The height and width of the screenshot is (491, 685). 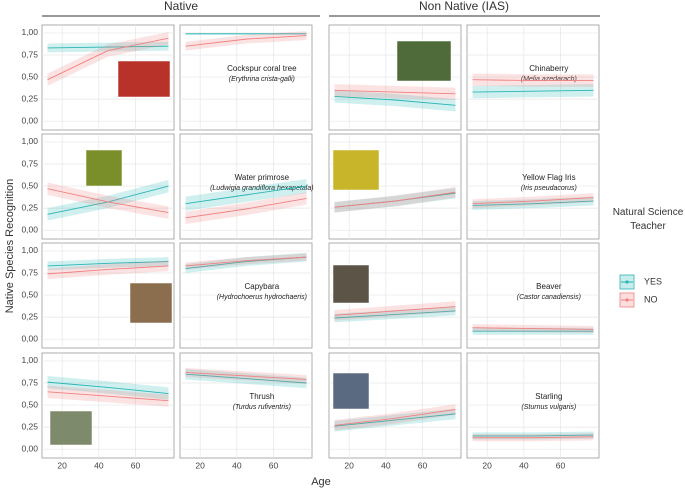 What do you see at coordinates (321, 482) in the screenshot?
I see `x-axis-label: Age` at bounding box center [321, 482].